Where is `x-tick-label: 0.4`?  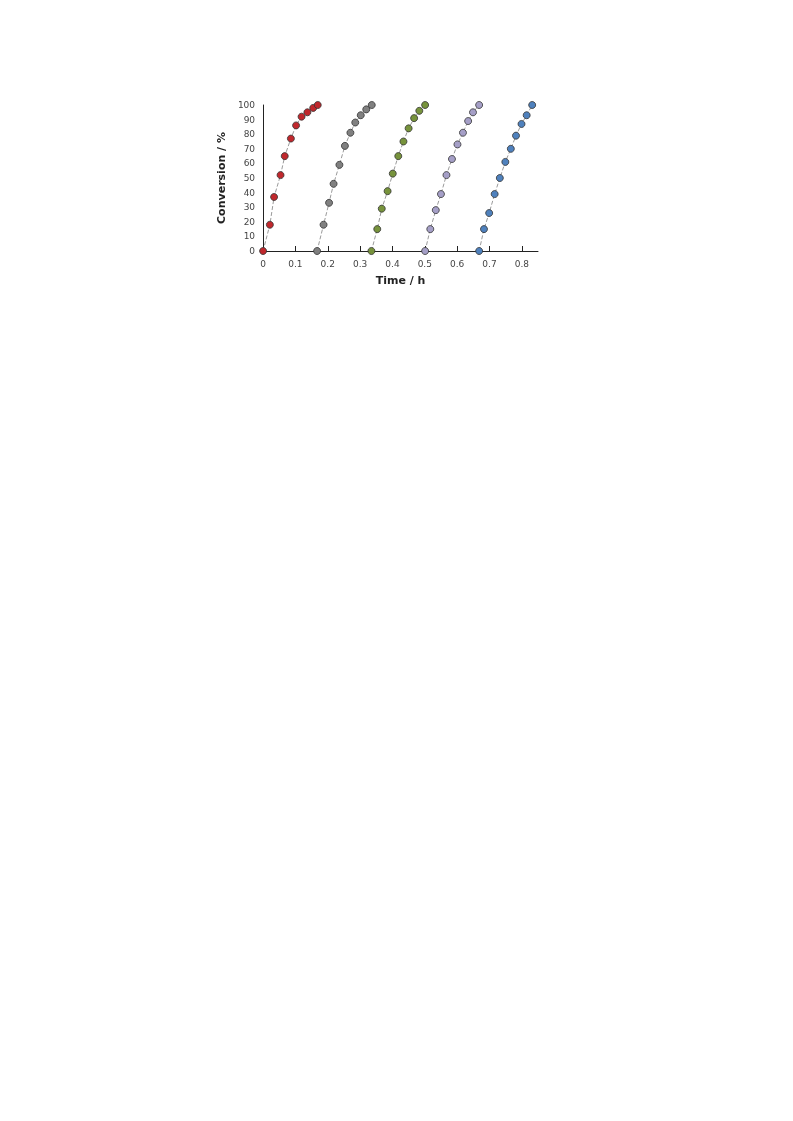
x-tick-label: 0.4 is located at coordinates (392, 263).